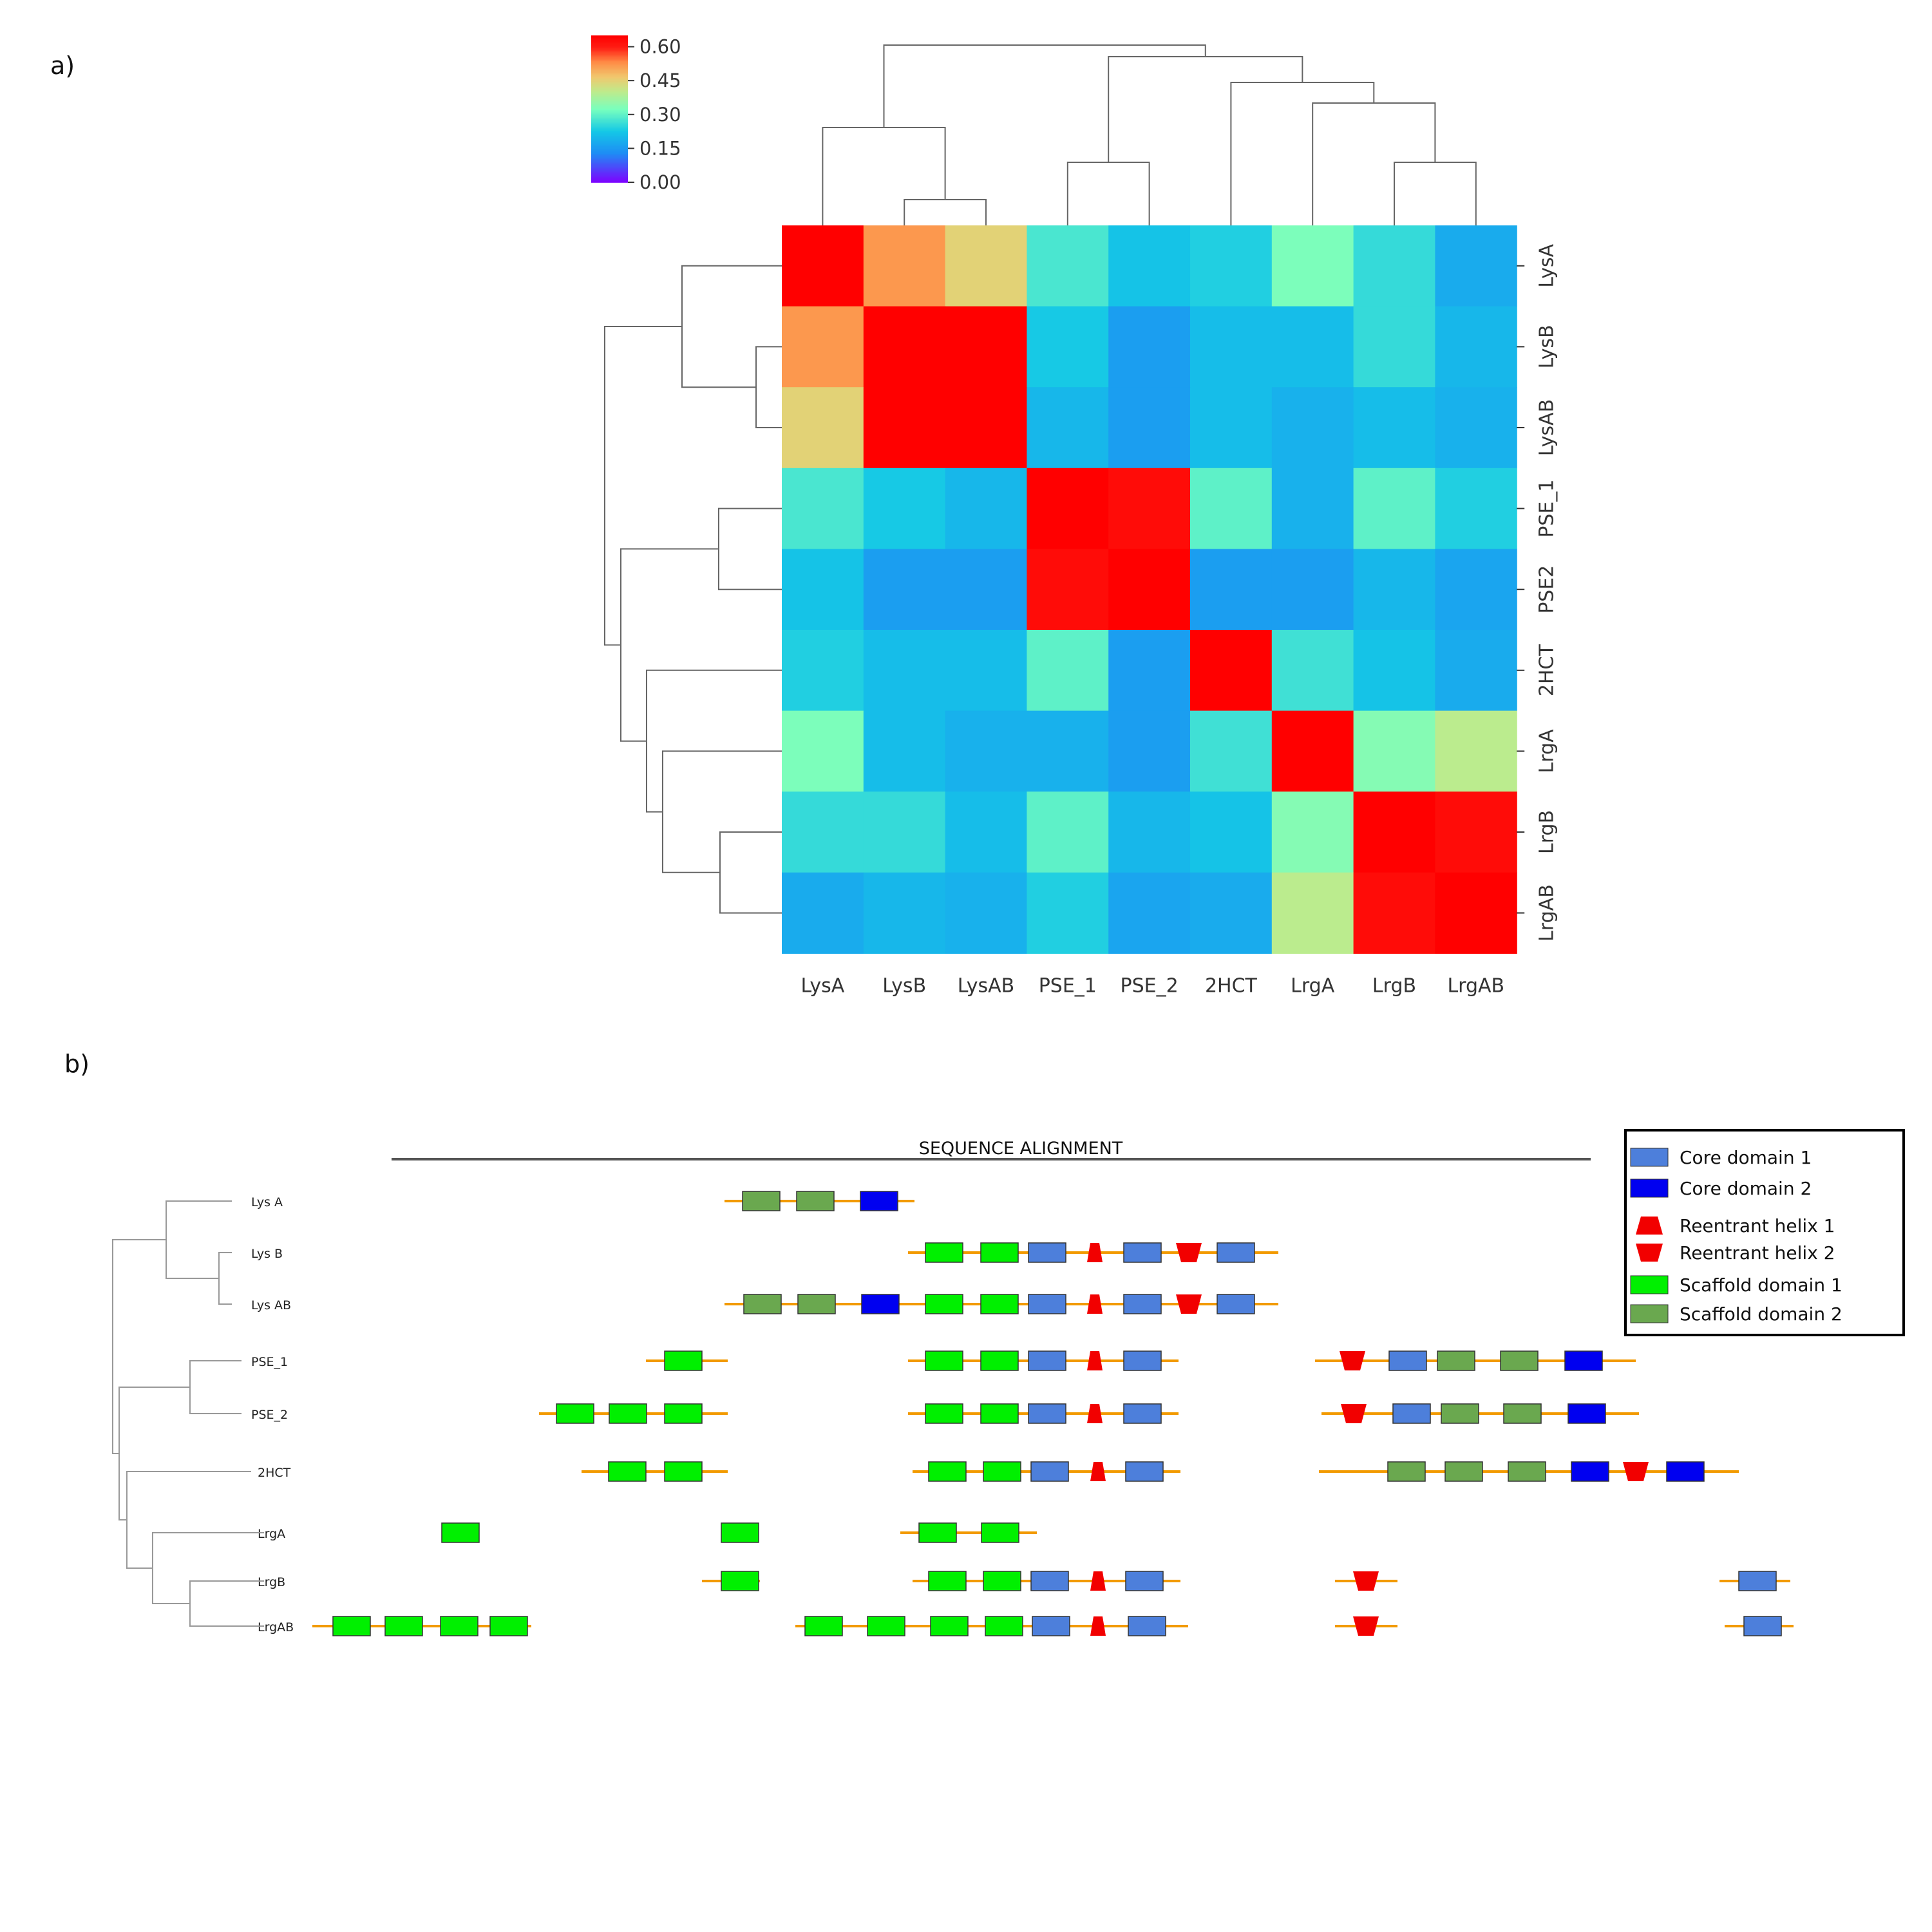 This screenshot has width=1932, height=1932. Describe the element at coordinates (1746, 1189) in the screenshot. I see `legend-label-core2: Core domain 2` at that location.